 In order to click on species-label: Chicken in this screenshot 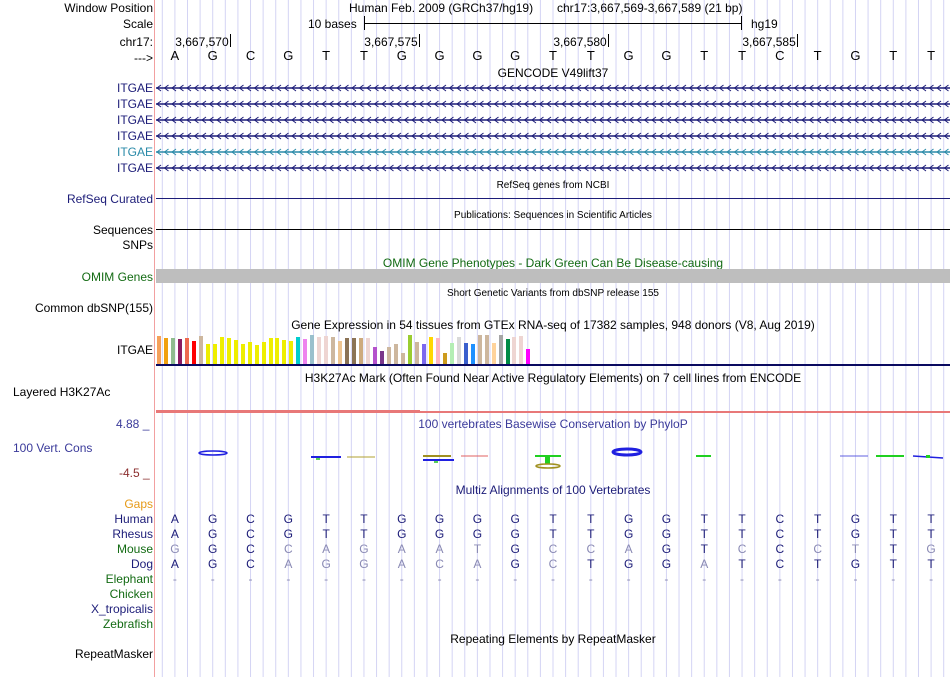, I will do `click(131, 594)`.